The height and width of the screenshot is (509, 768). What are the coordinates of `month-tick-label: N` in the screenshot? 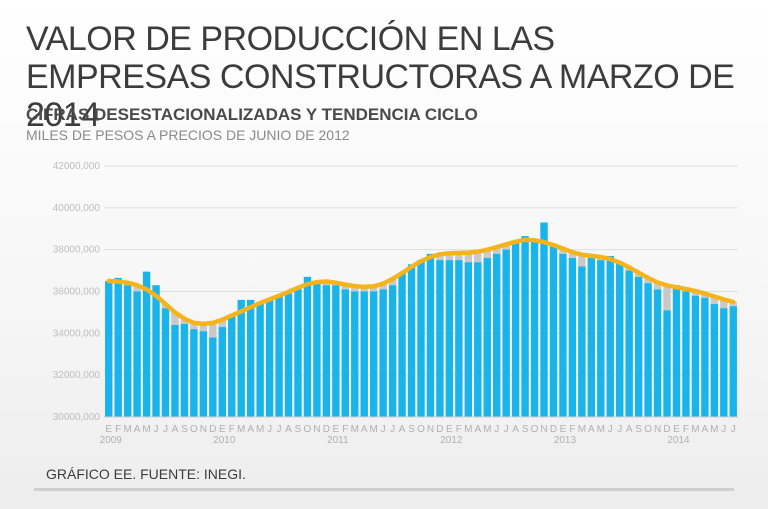 It's located at (657, 429).